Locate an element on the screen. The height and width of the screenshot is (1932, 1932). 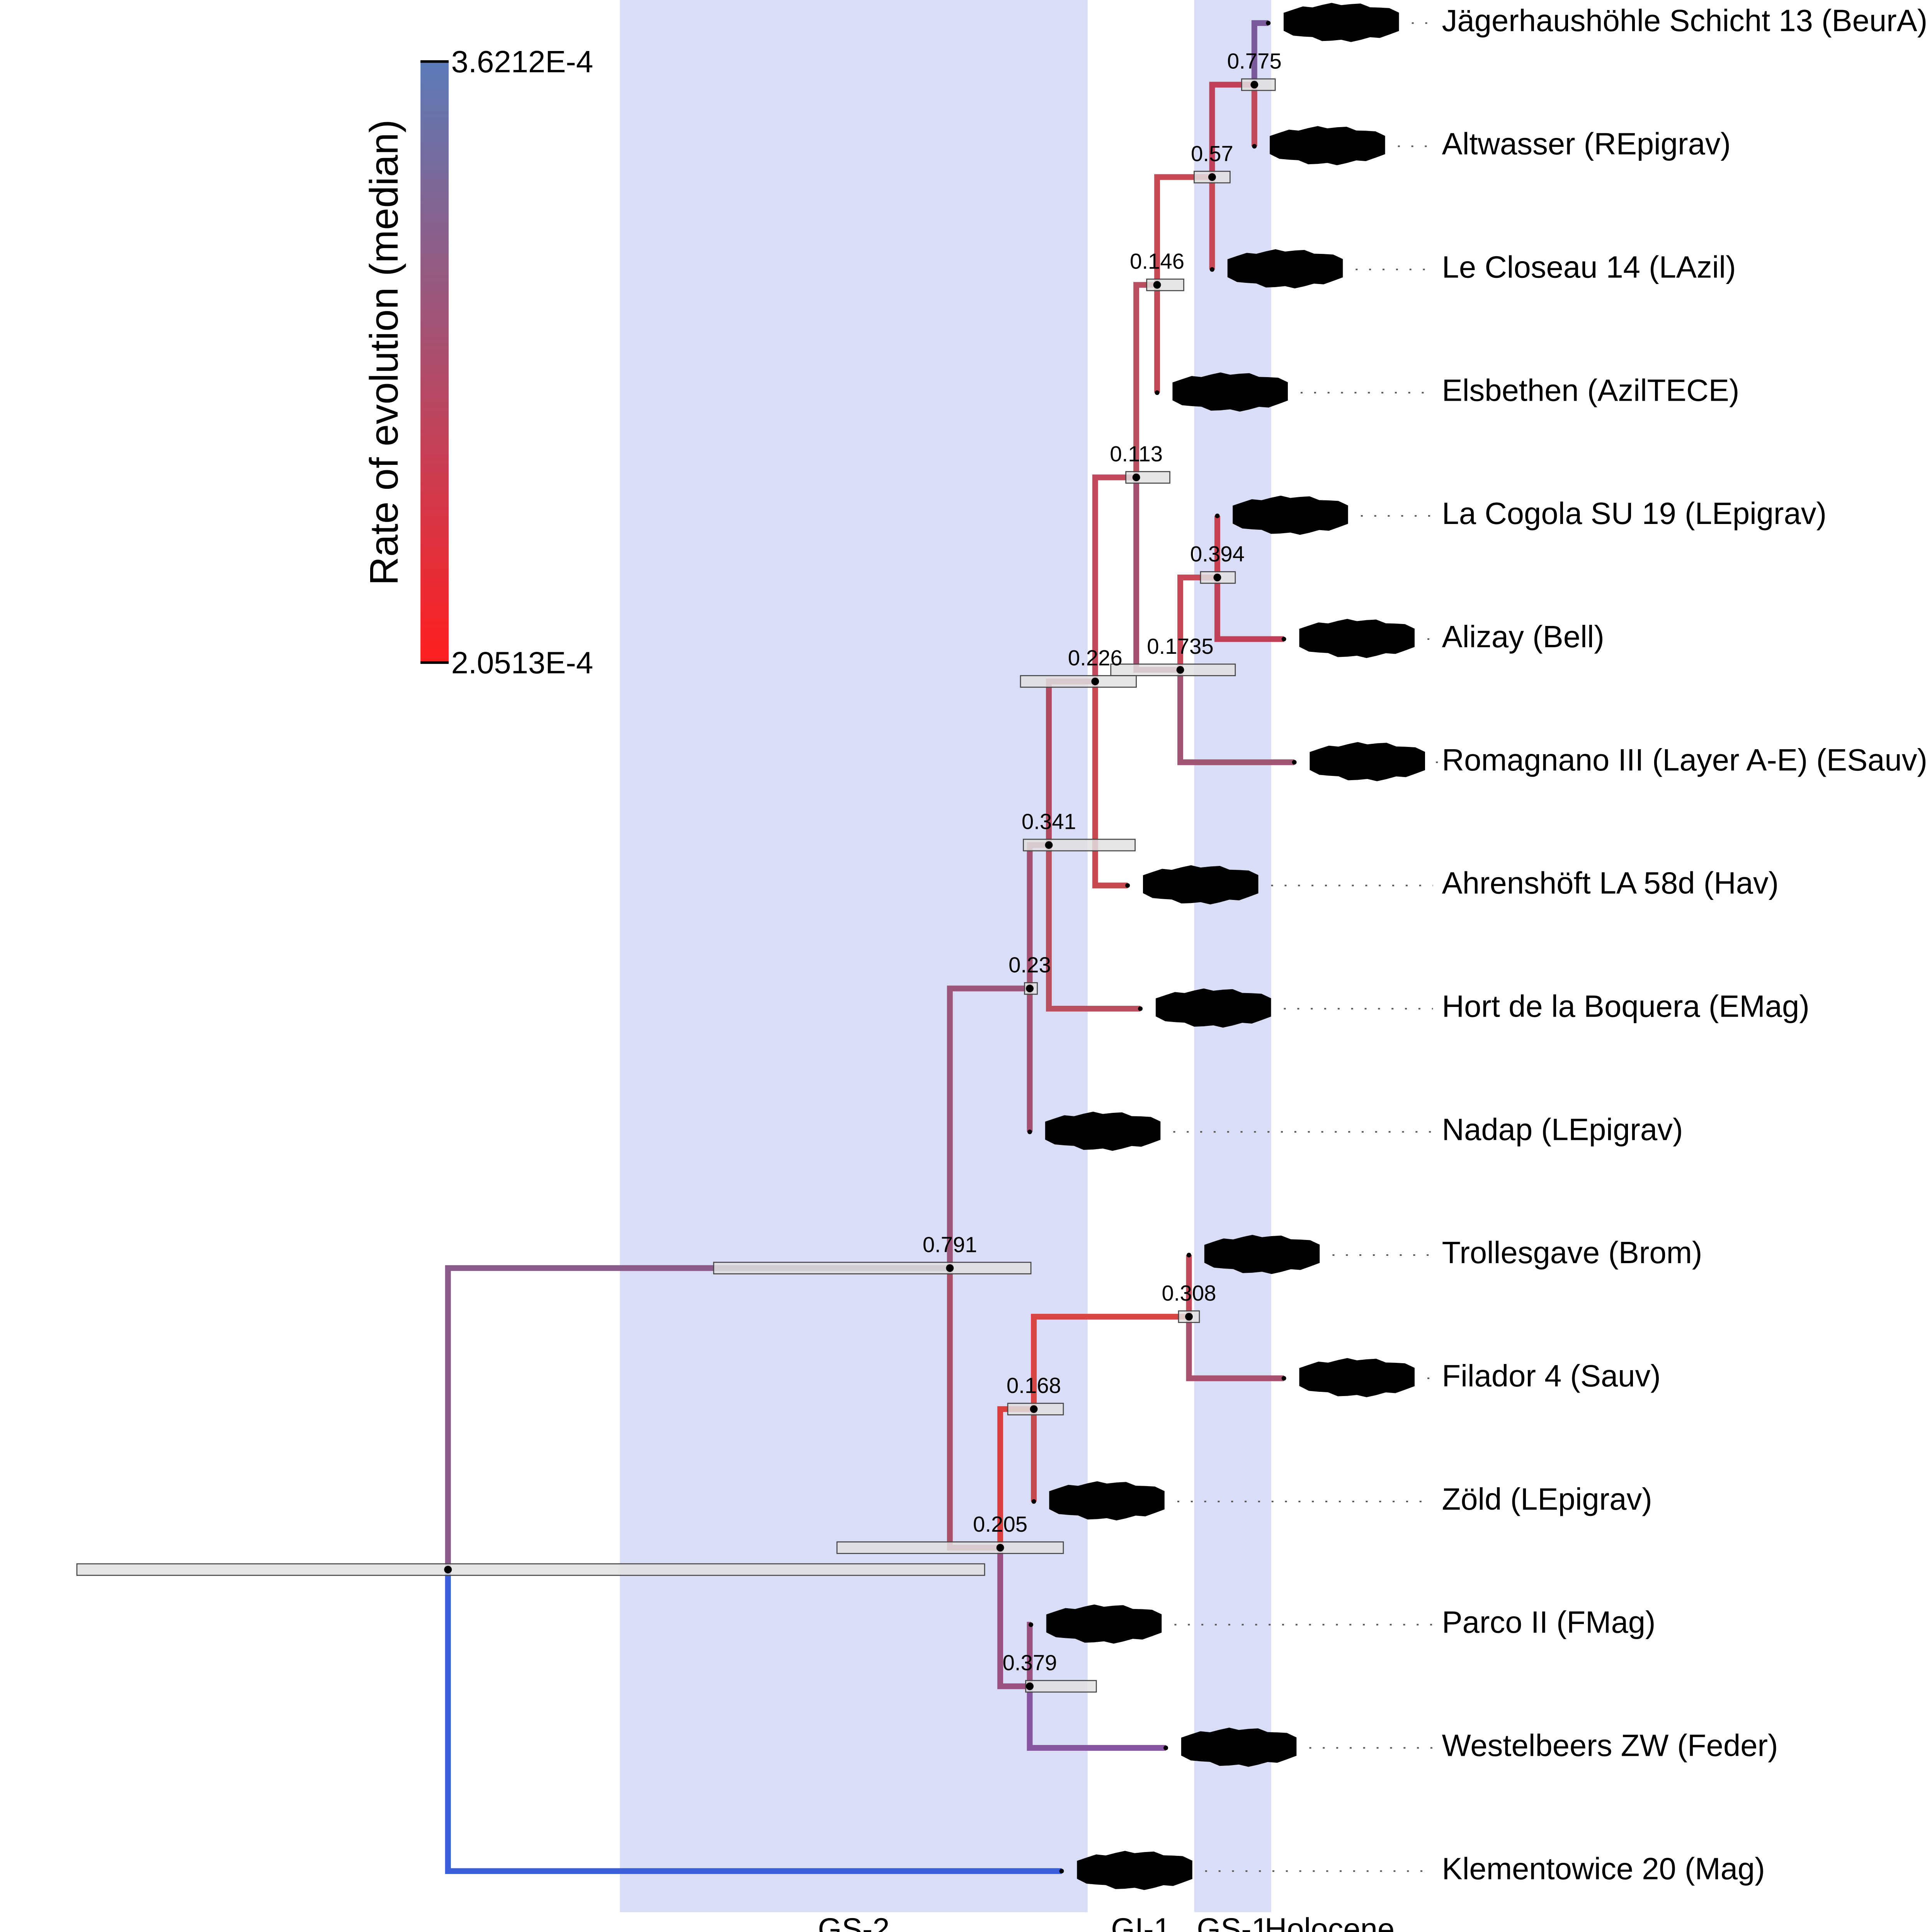
tip-label: Altwasser (REpigrav) is located at coordinates (1586, 144).